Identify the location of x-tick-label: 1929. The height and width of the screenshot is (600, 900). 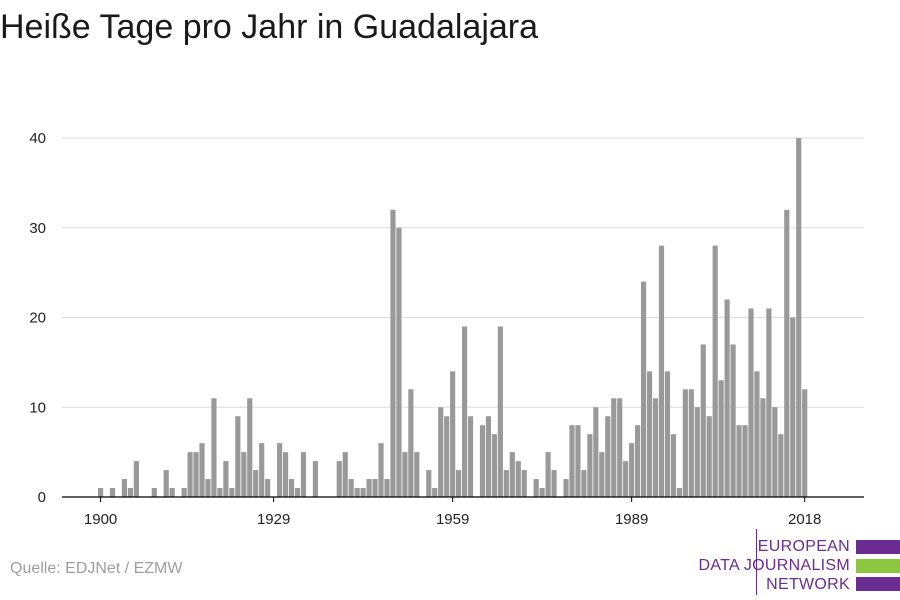
(273, 519).